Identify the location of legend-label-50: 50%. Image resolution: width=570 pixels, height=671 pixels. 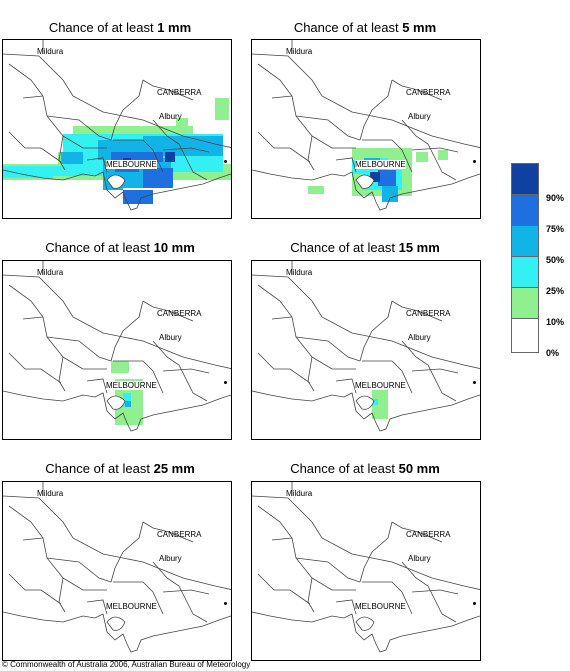
(555, 260).